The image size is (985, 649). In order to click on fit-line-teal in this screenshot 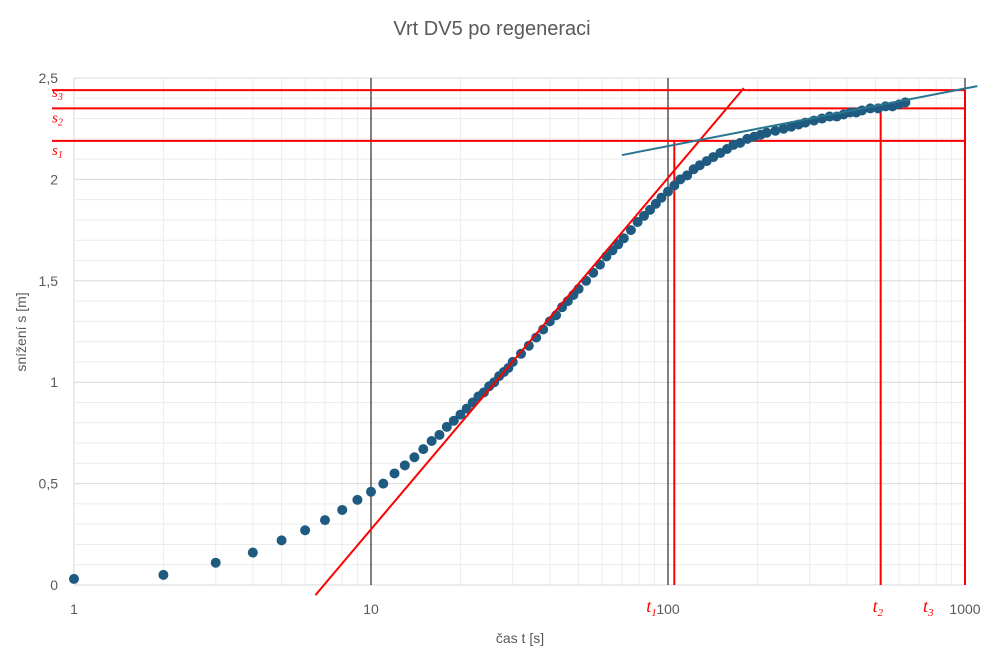, I will do `click(799, 121)`.